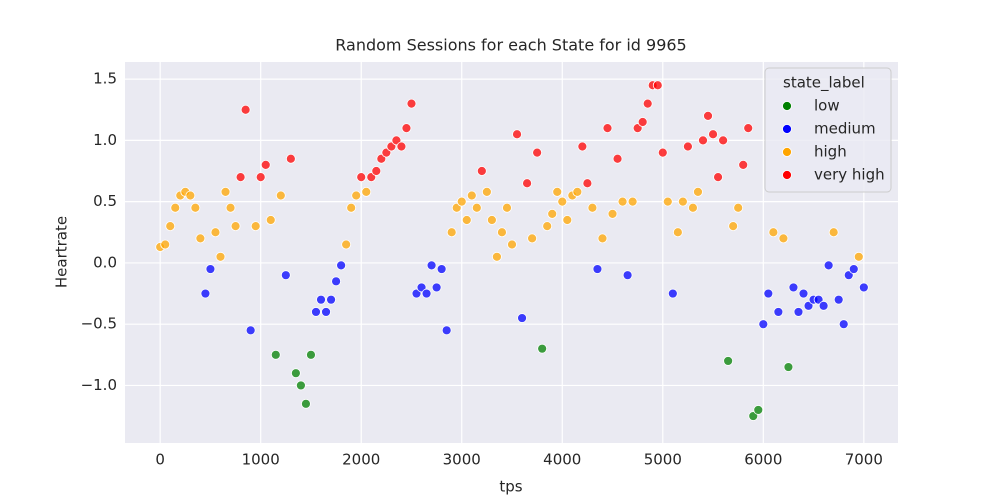 Image resolution: width=1000 pixels, height=500 pixels. Describe the element at coordinates (763, 460) in the screenshot. I see `x-tick-label: 6000` at that location.